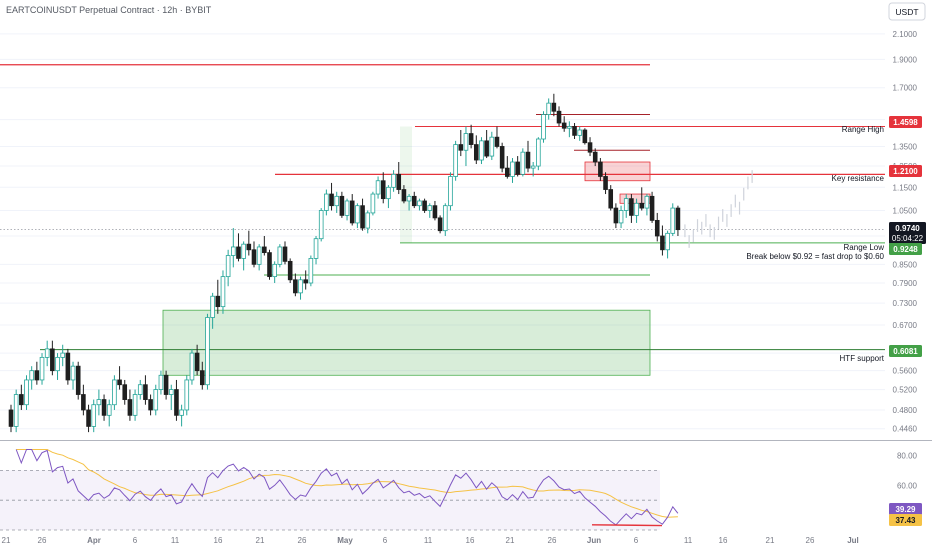 The width and height of the screenshot is (932, 555). I want to click on rsi-line, so click(347, 487).